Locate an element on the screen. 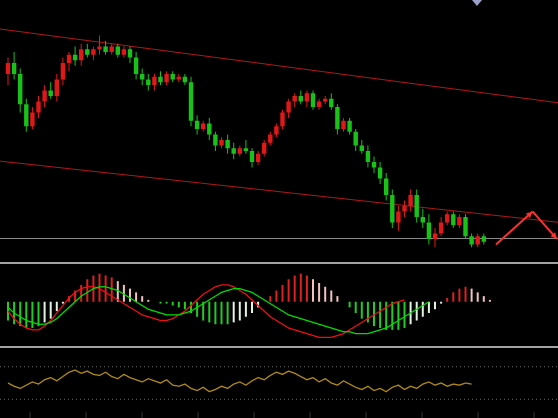 The image size is (558, 418). oscillator-panel is located at coordinates (279, 392).